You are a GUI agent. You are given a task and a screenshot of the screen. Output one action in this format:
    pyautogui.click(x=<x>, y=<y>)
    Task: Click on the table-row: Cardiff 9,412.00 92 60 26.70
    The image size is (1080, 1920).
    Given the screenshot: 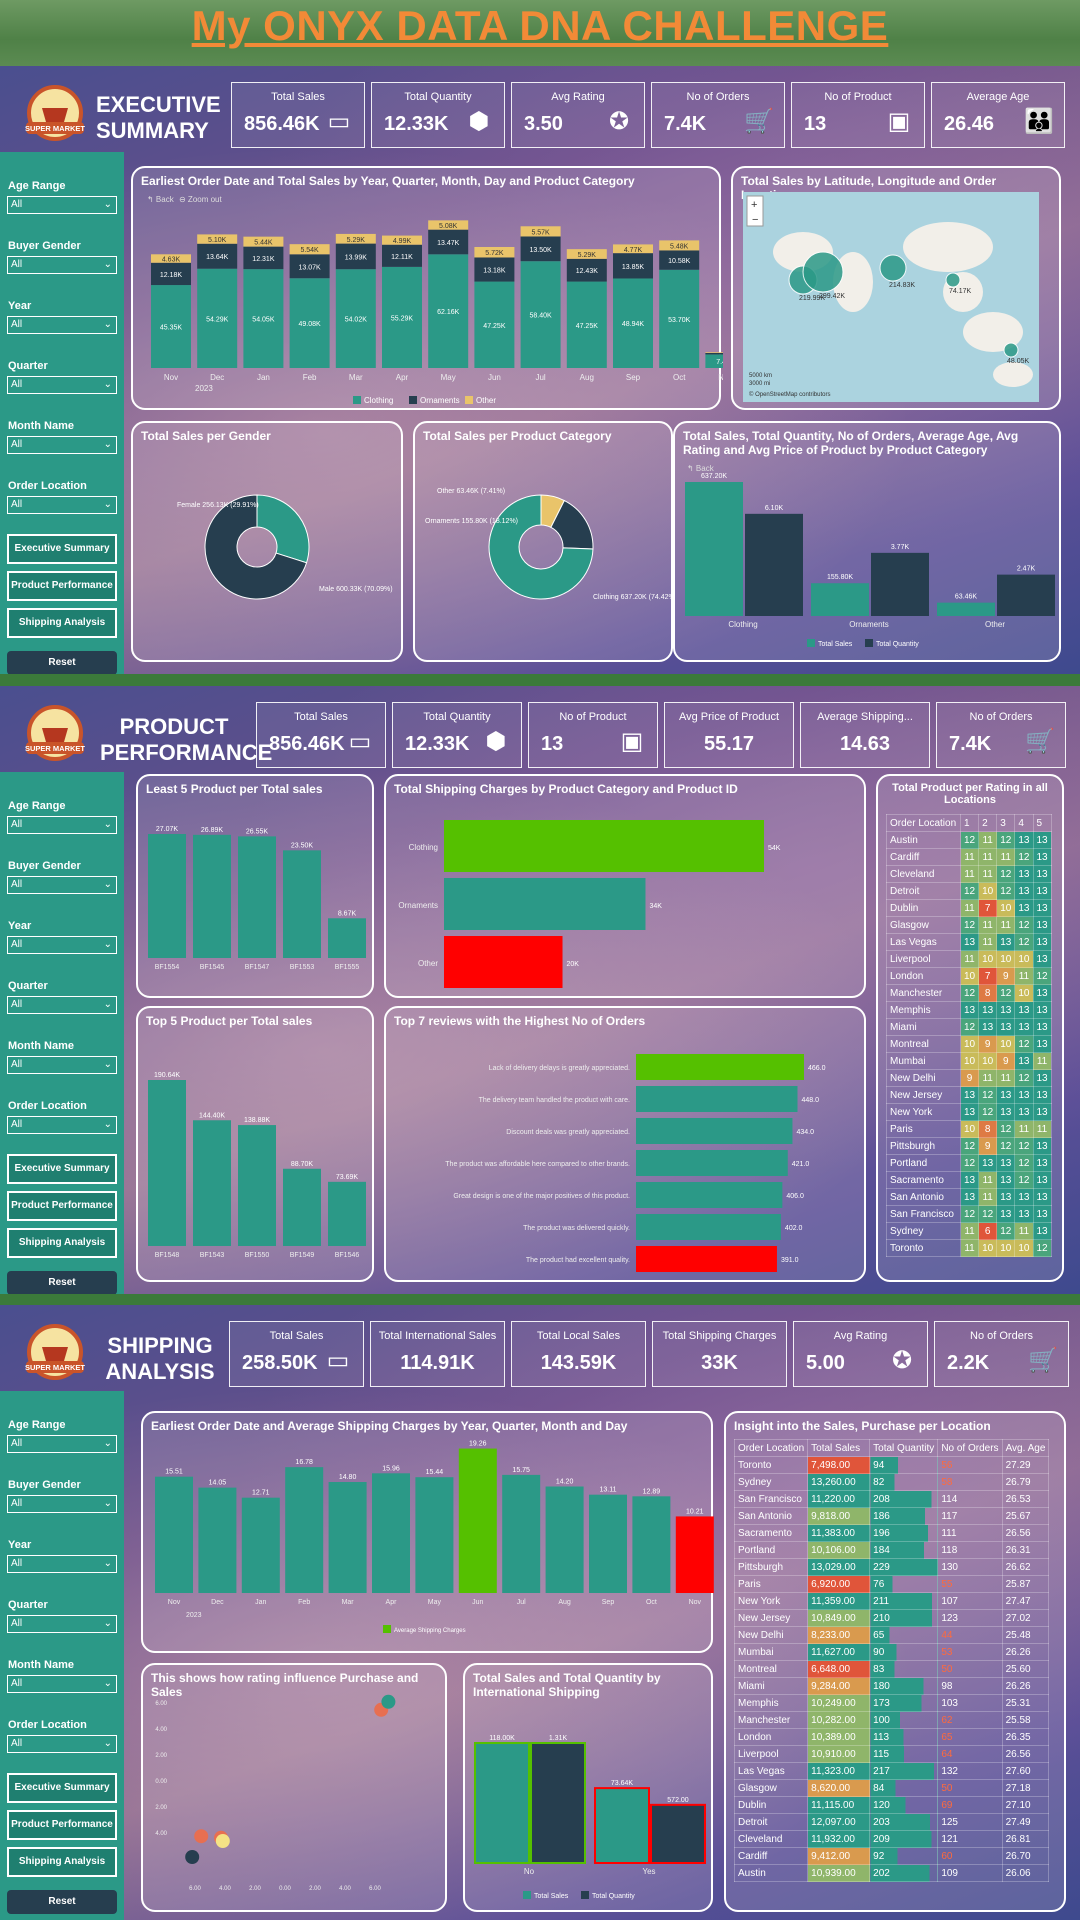 What is the action you would take?
    pyautogui.click(x=891, y=1856)
    